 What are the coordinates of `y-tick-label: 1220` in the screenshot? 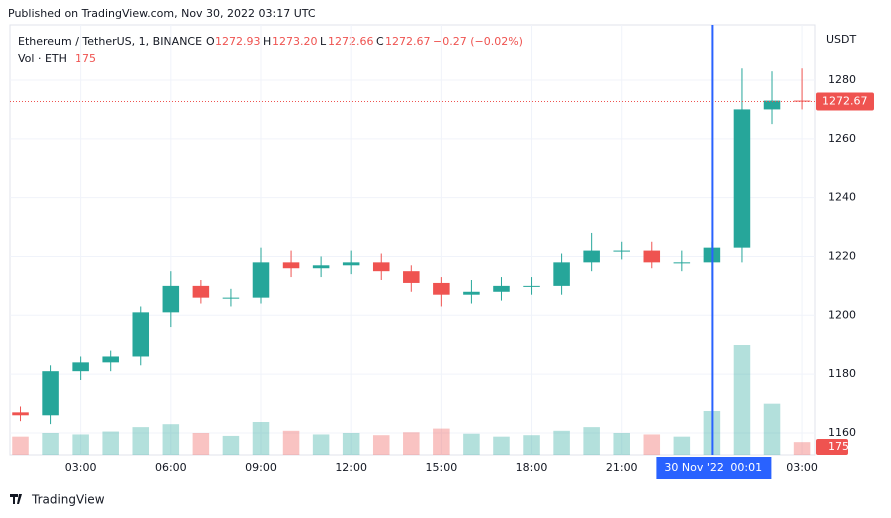 It's located at (842, 255).